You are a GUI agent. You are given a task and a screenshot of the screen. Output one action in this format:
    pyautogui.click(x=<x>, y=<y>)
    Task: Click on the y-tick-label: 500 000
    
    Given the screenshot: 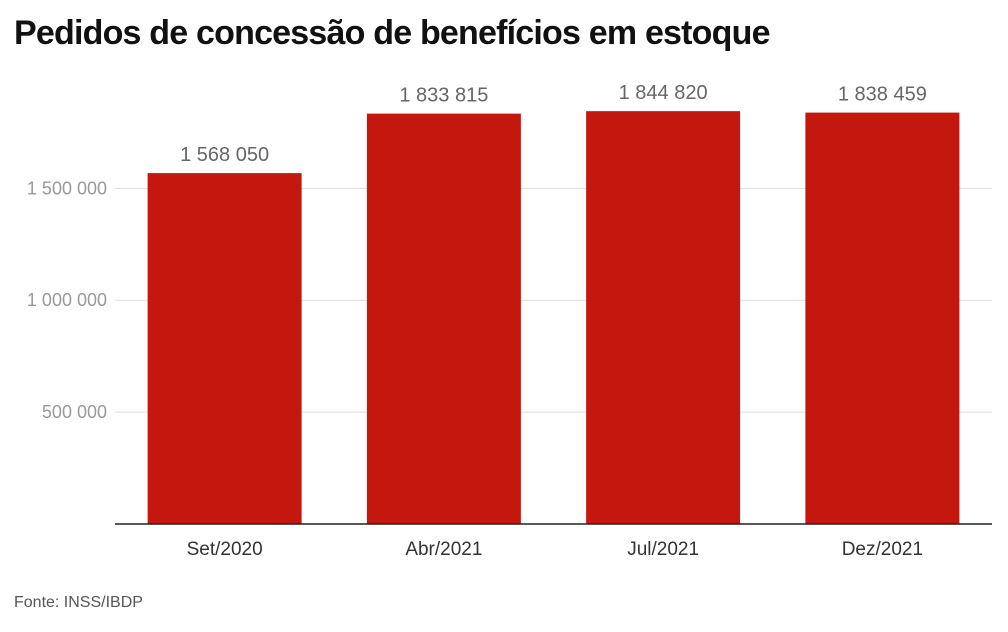 What is the action you would take?
    pyautogui.click(x=74, y=412)
    